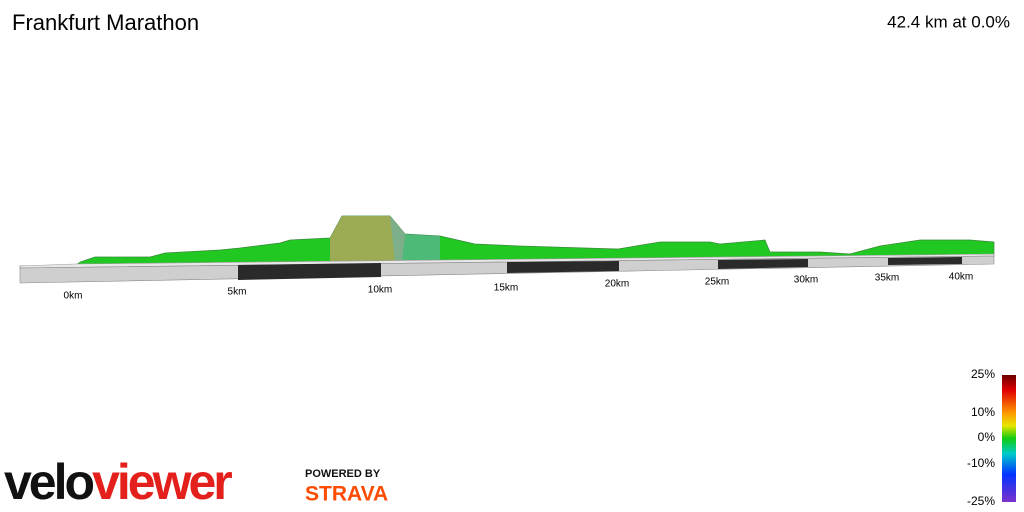  What do you see at coordinates (981, 501) in the screenshot?
I see `legend-label: -25%` at bounding box center [981, 501].